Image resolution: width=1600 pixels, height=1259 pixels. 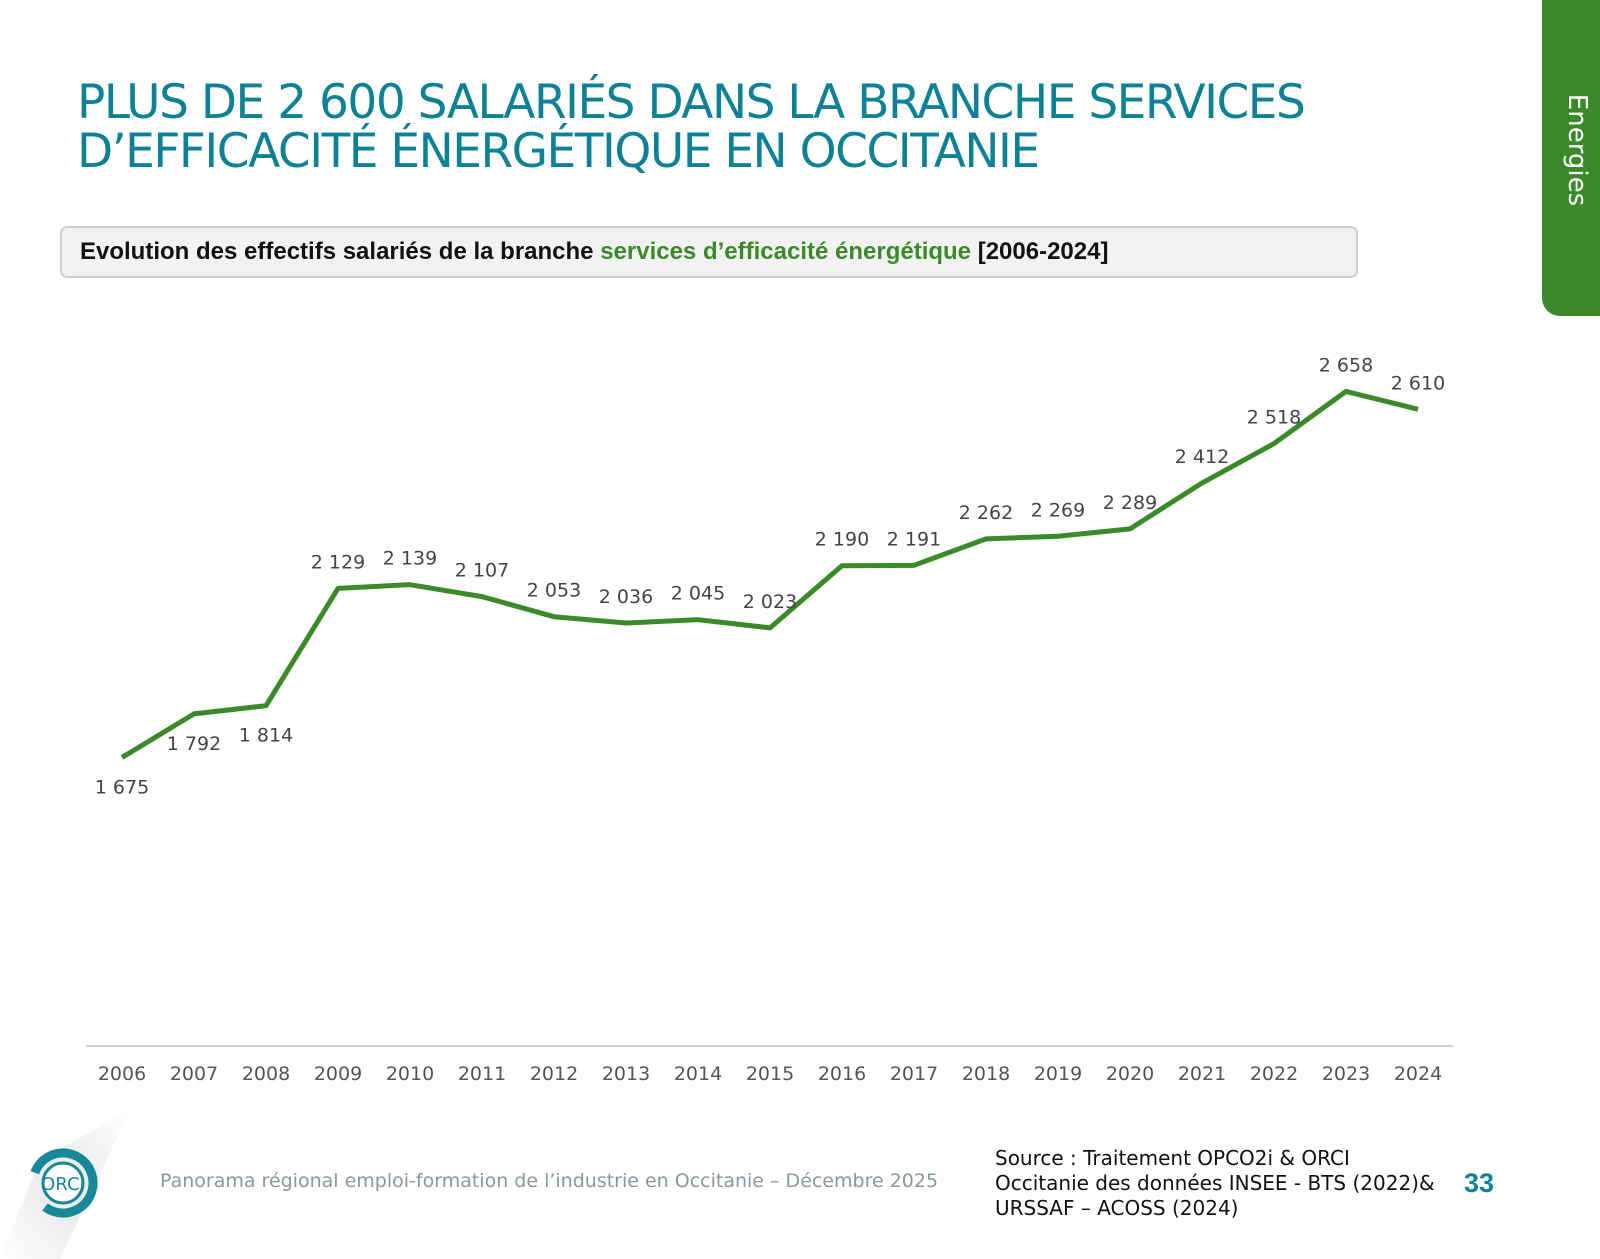 I want to click on data-label: 2 139, so click(x=410, y=559).